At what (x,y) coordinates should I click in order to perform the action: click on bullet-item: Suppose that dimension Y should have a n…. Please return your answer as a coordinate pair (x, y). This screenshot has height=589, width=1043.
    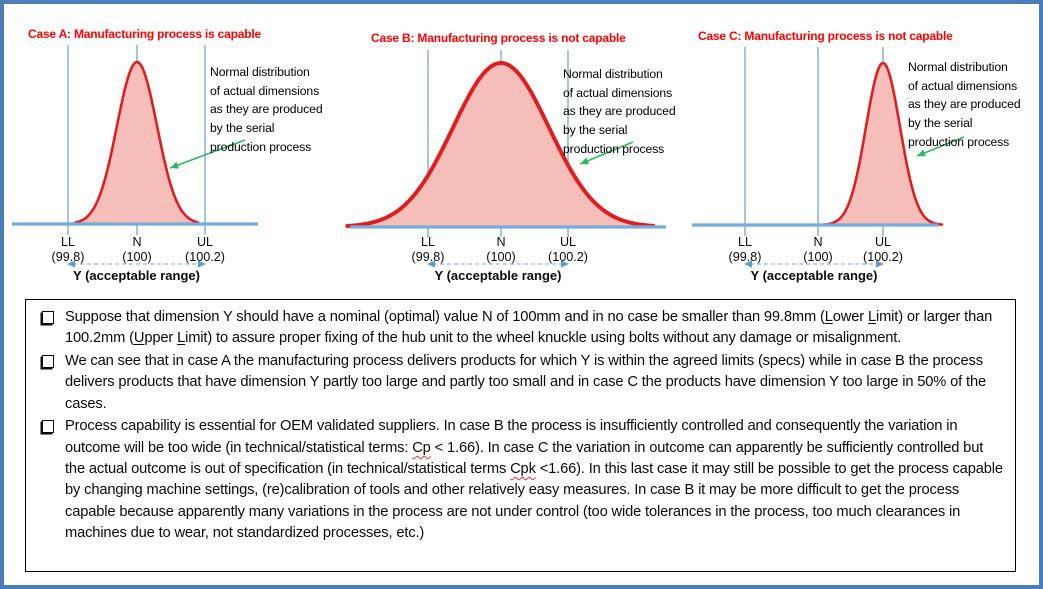
    Looking at the image, I should click on (523, 328).